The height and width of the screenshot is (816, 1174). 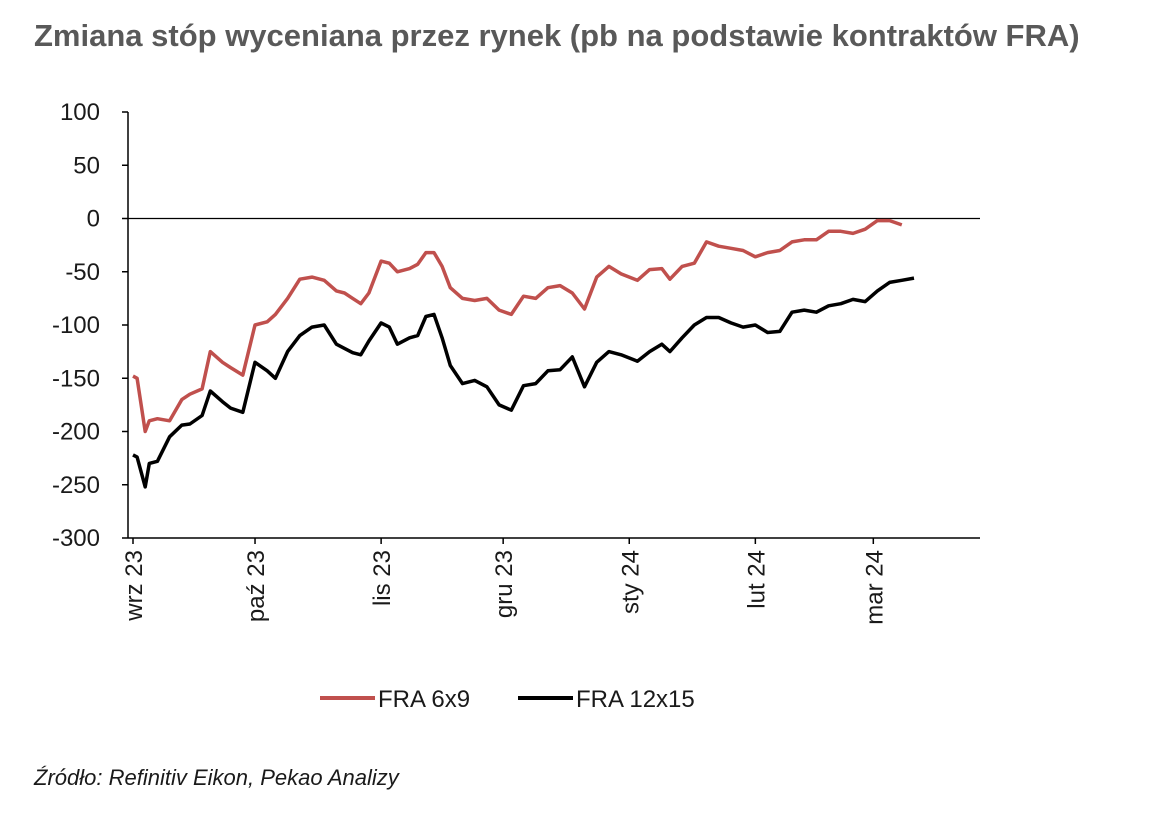 I want to click on x-tick-label: mar 24, so click(x=874, y=587).